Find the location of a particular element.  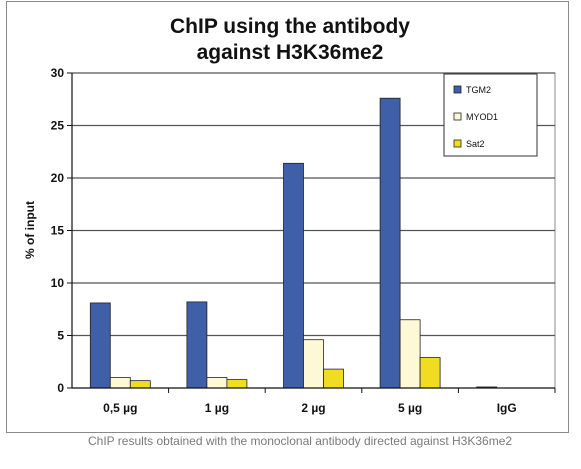

x-tick-label: 1 µg is located at coordinates (217, 408).